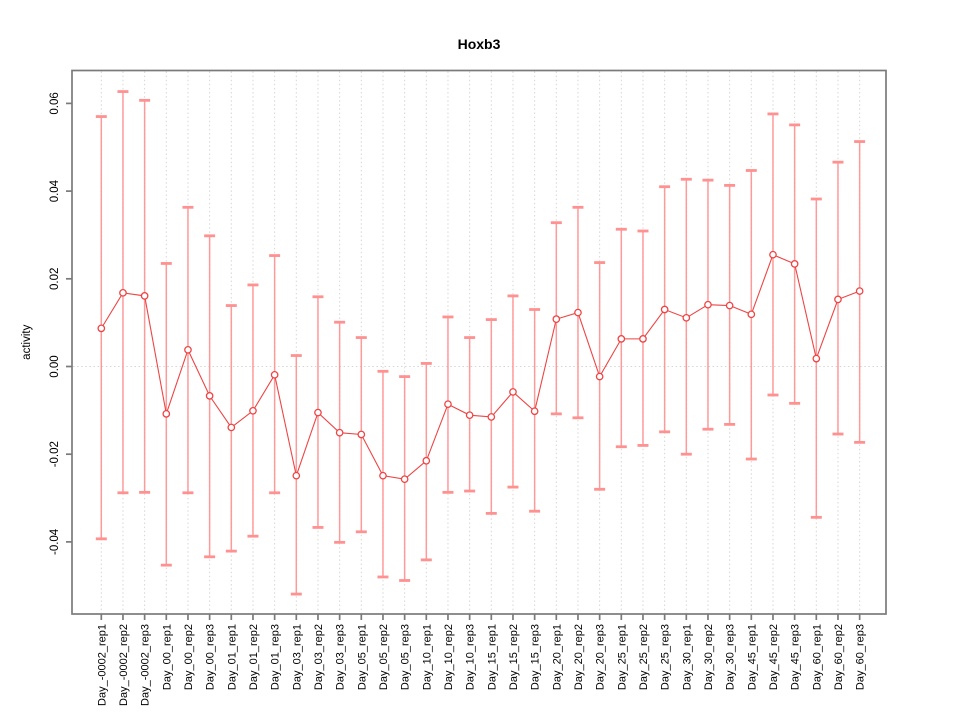 Image resolution: width=960 pixels, height=720 pixels. Describe the element at coordinates (55, 279) in the screenshot. I see `y-tick-label: 0.02` at that location.